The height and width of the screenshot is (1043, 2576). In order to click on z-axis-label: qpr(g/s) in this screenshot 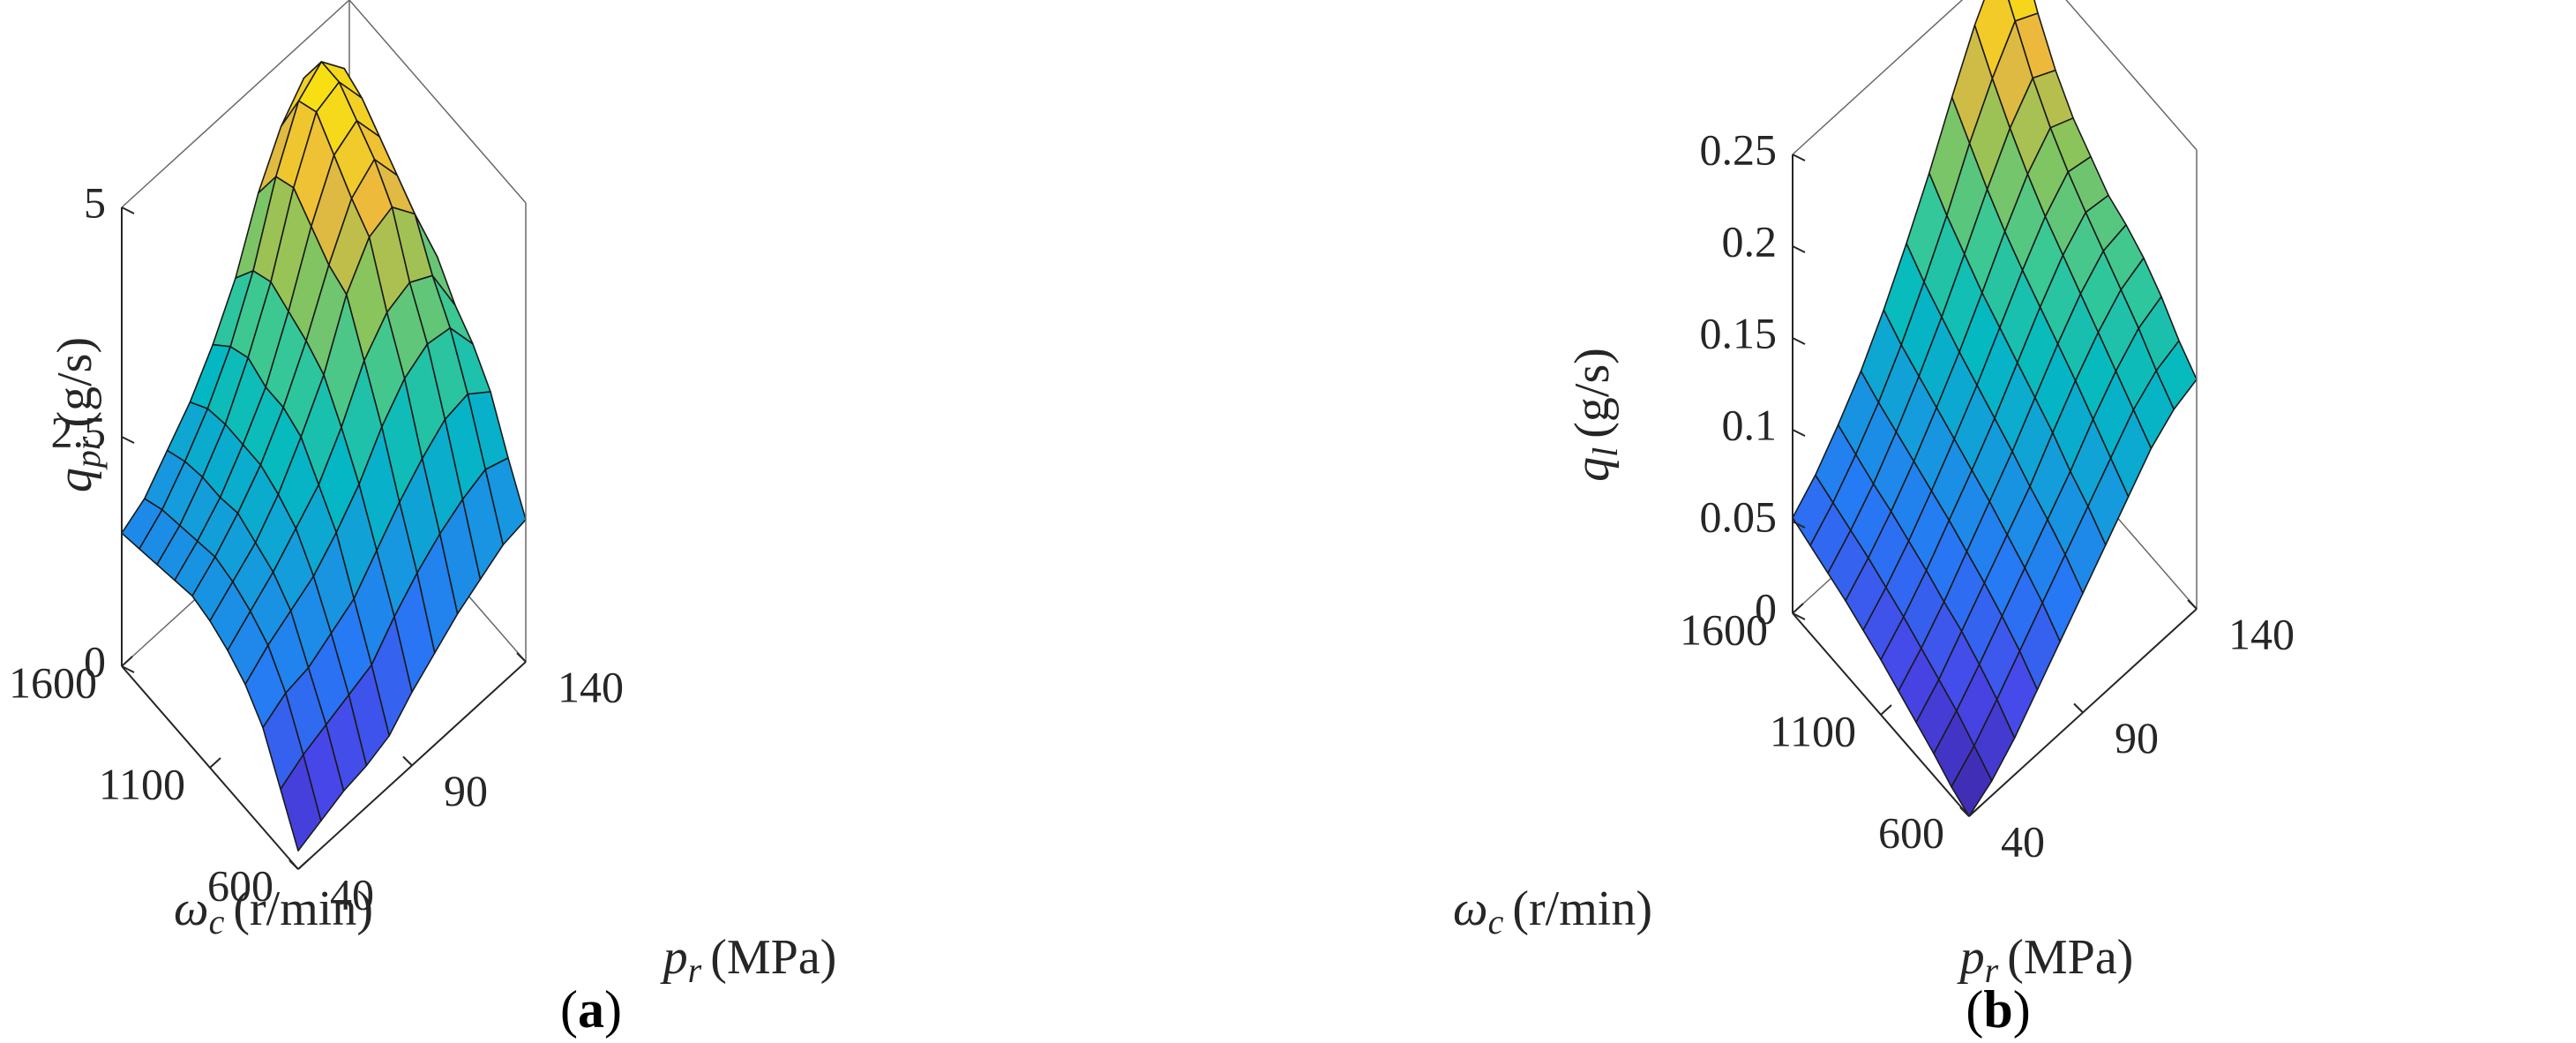, I will do `click(78, 414)`.